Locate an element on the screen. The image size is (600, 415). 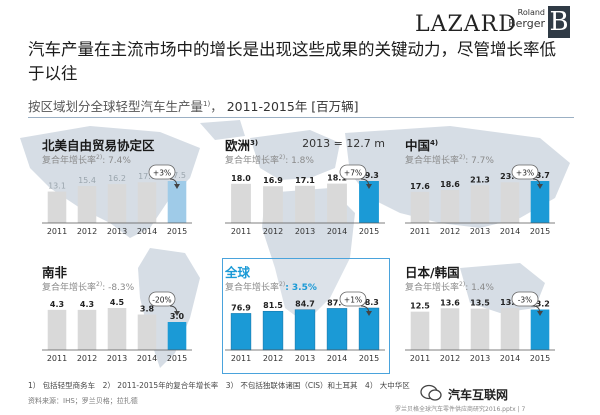
data-label: 3.0 is located at coordinates (177, 316).